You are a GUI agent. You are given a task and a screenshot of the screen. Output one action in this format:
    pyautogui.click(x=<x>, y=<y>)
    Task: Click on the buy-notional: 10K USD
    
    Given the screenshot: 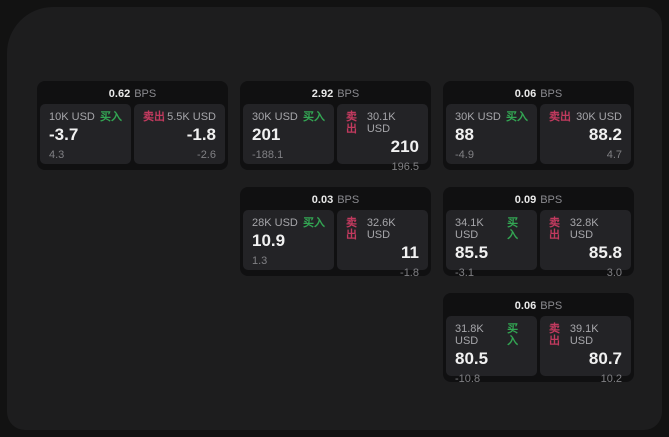 What is the action you would take?
    pyautogui.click(x=72, y=117)
    